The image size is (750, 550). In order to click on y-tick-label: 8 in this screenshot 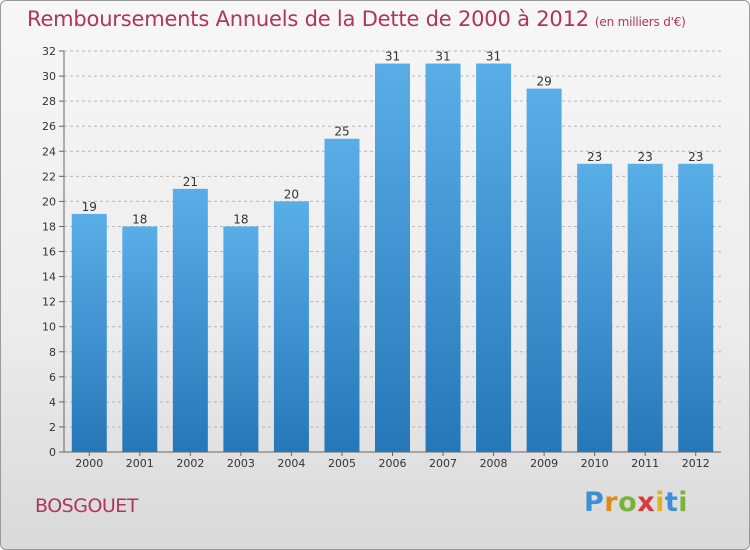, I will do `click(52, 352)`.